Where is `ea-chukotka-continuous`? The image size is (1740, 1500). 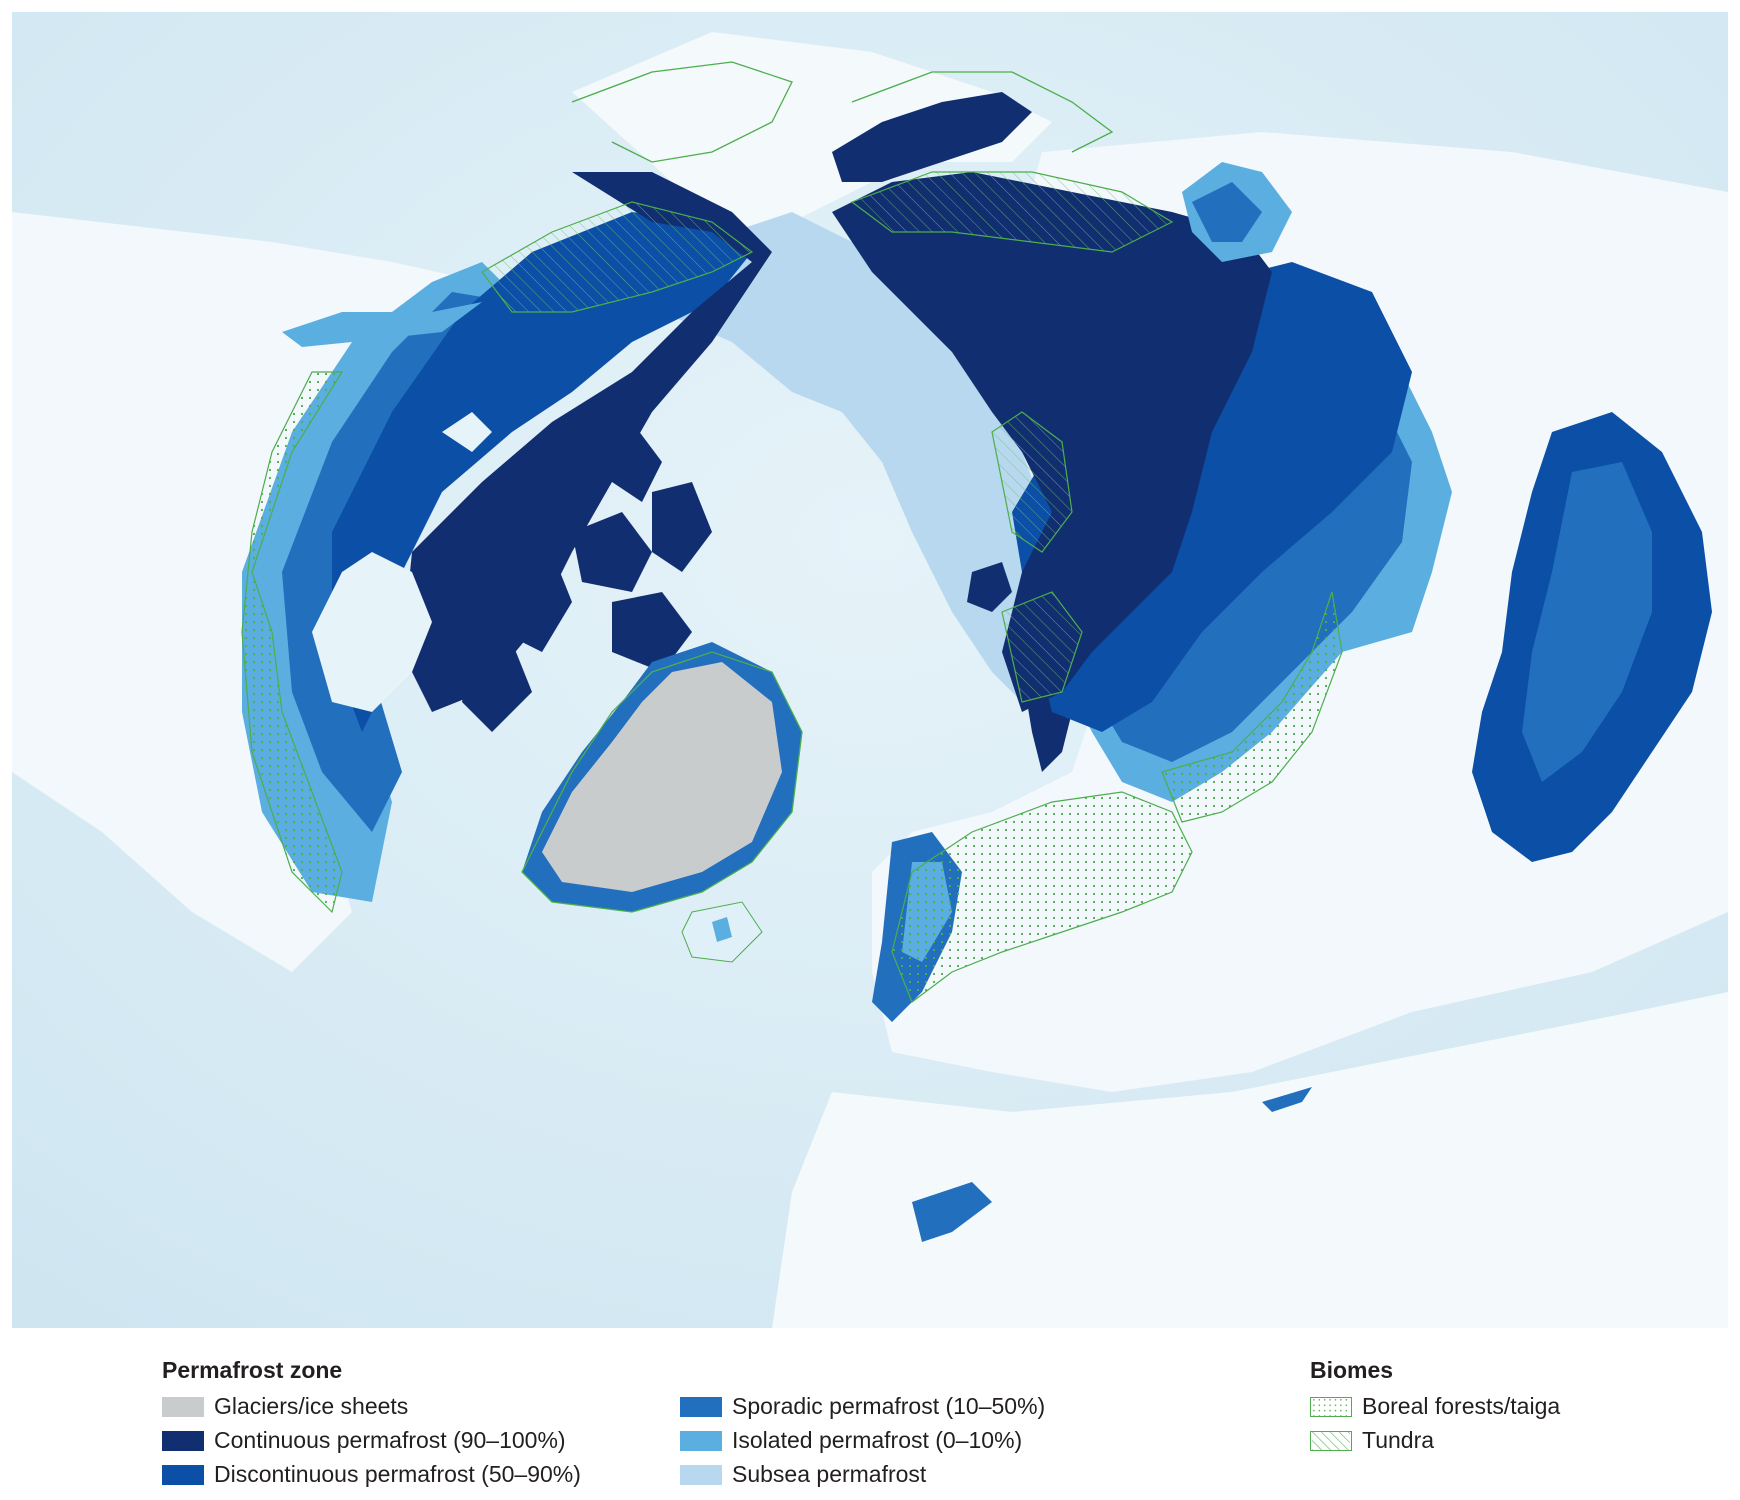 ea-chukotka-continuous is located at coordinates (932, 137).